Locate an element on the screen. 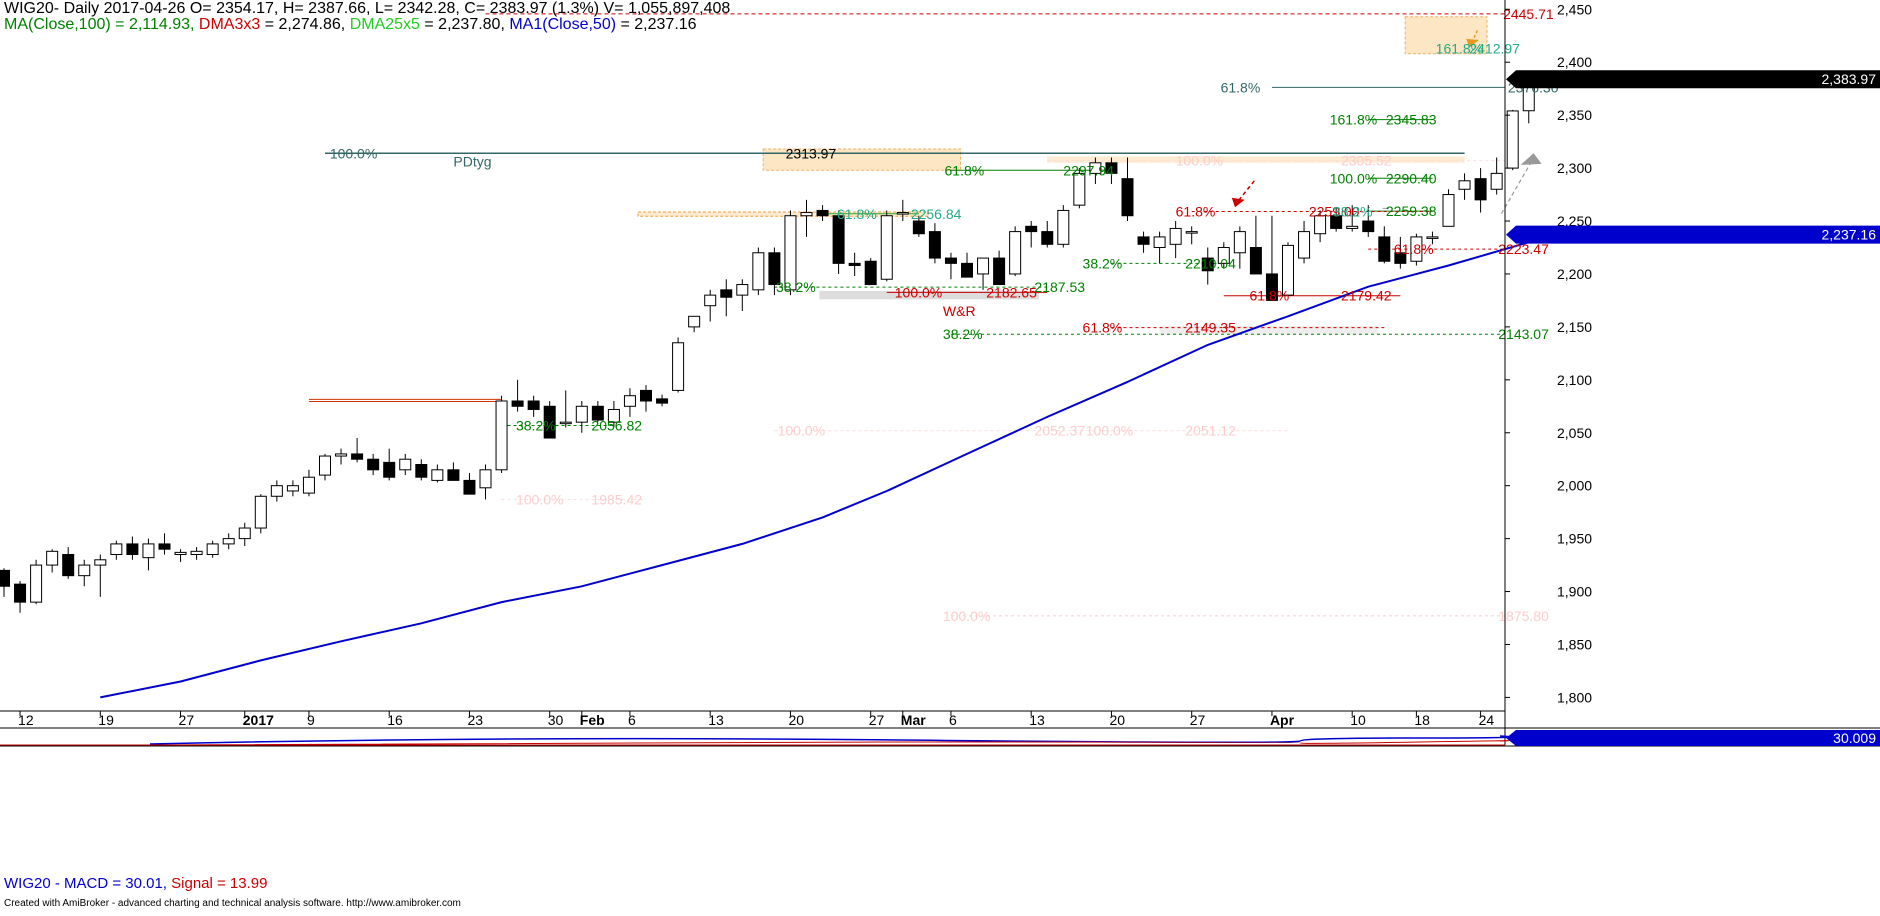 The width and height of the screenshot is (1880, 916). x-tick-label-5: 16 is located at coordinates (395, 720).